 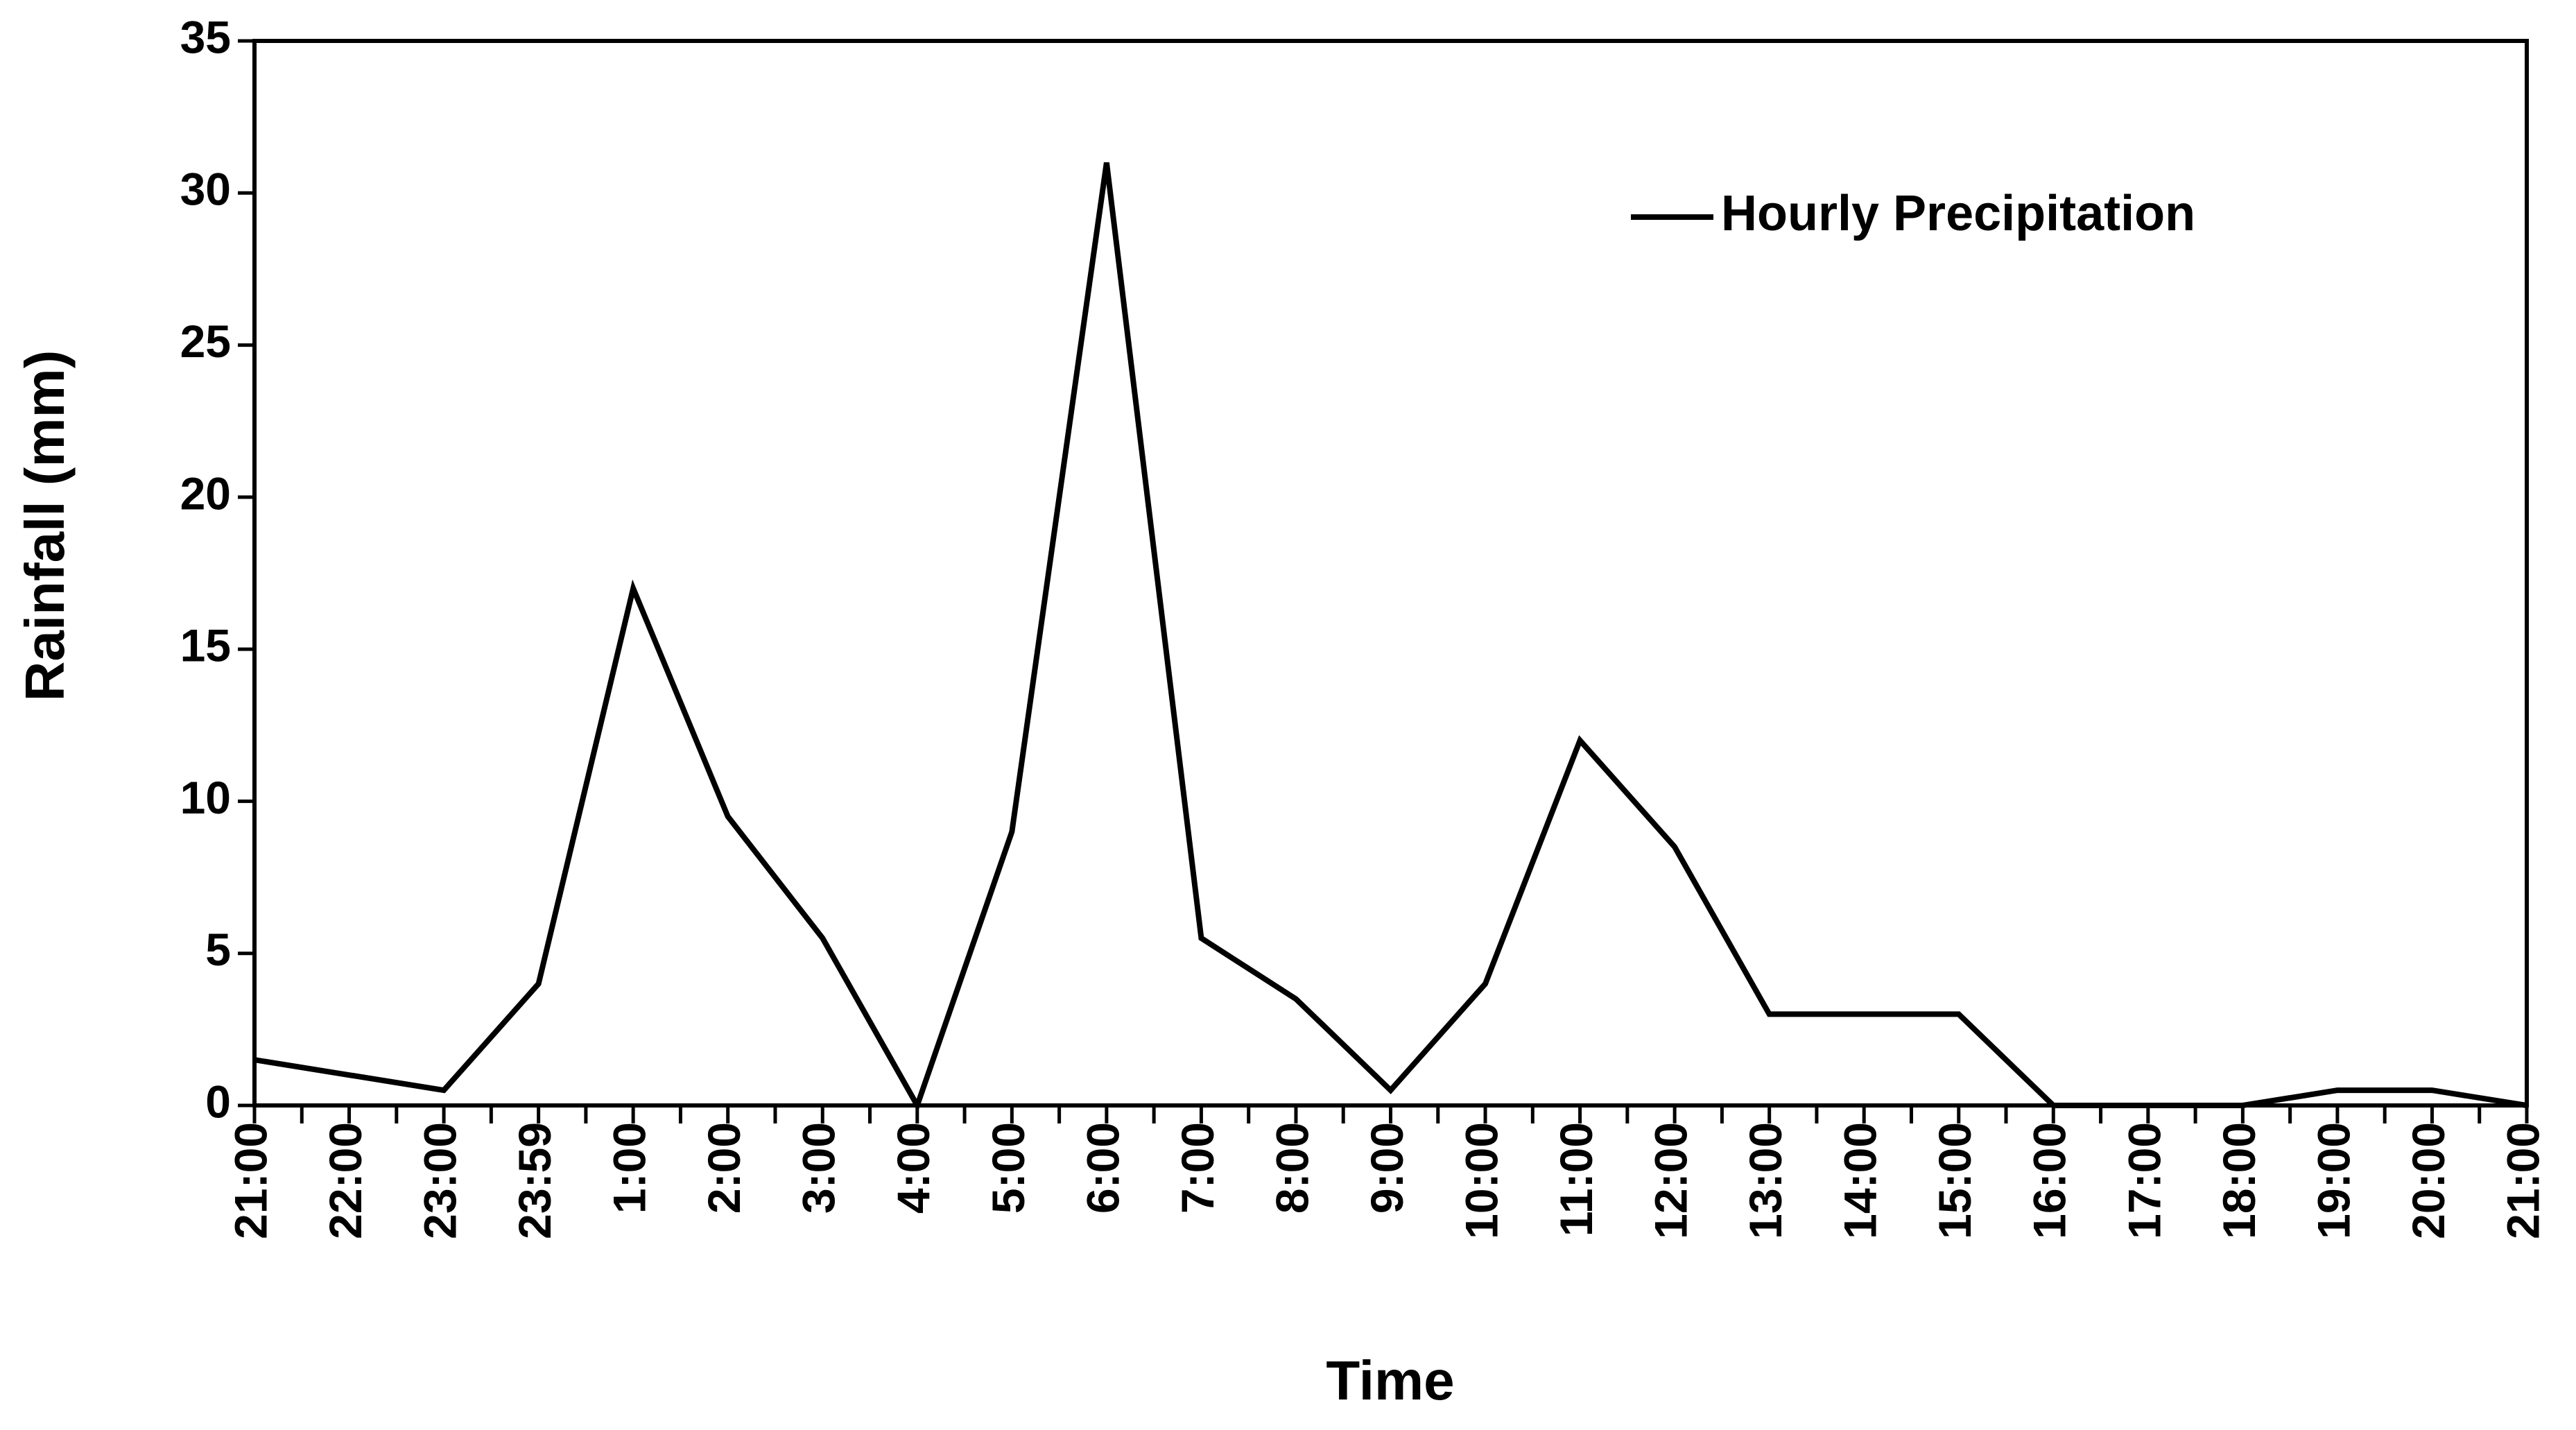 What do you see at coordinates (2239, 1181) in the screenshot?
I see `x-tick-label: 18:00` at bounding box center [2239, 1181].